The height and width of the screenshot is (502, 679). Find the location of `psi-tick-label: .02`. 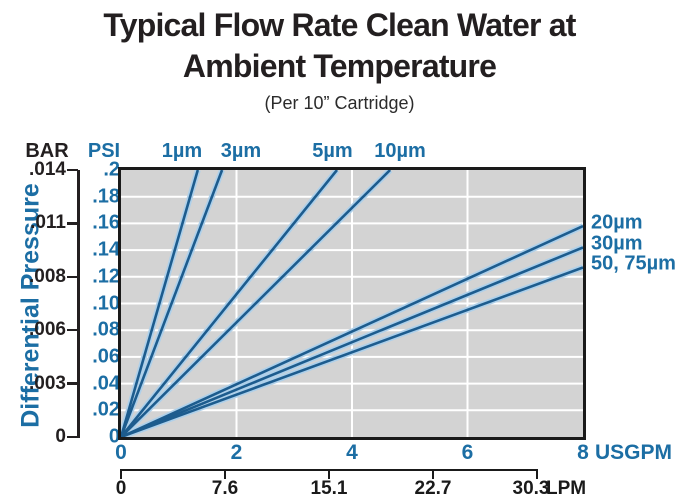

psi-tick-label: .02 is located at coordinates (106, 409).